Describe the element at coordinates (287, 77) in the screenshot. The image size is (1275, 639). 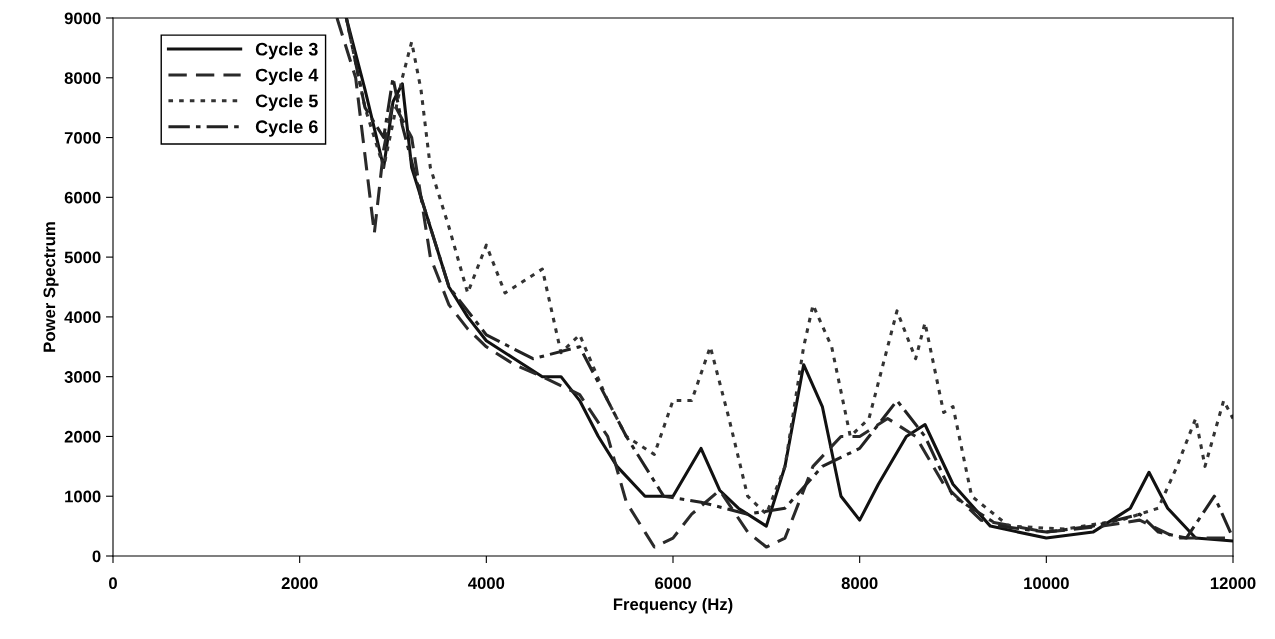
I see `legend-label: Cycle 4` at that location.